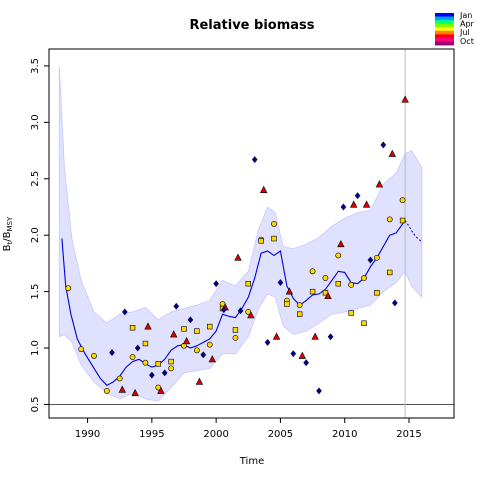 Image resolution: width=480 pixels, height=480 pixels. I want to click on x-tick-label-0: 1990, so click(87, 434).